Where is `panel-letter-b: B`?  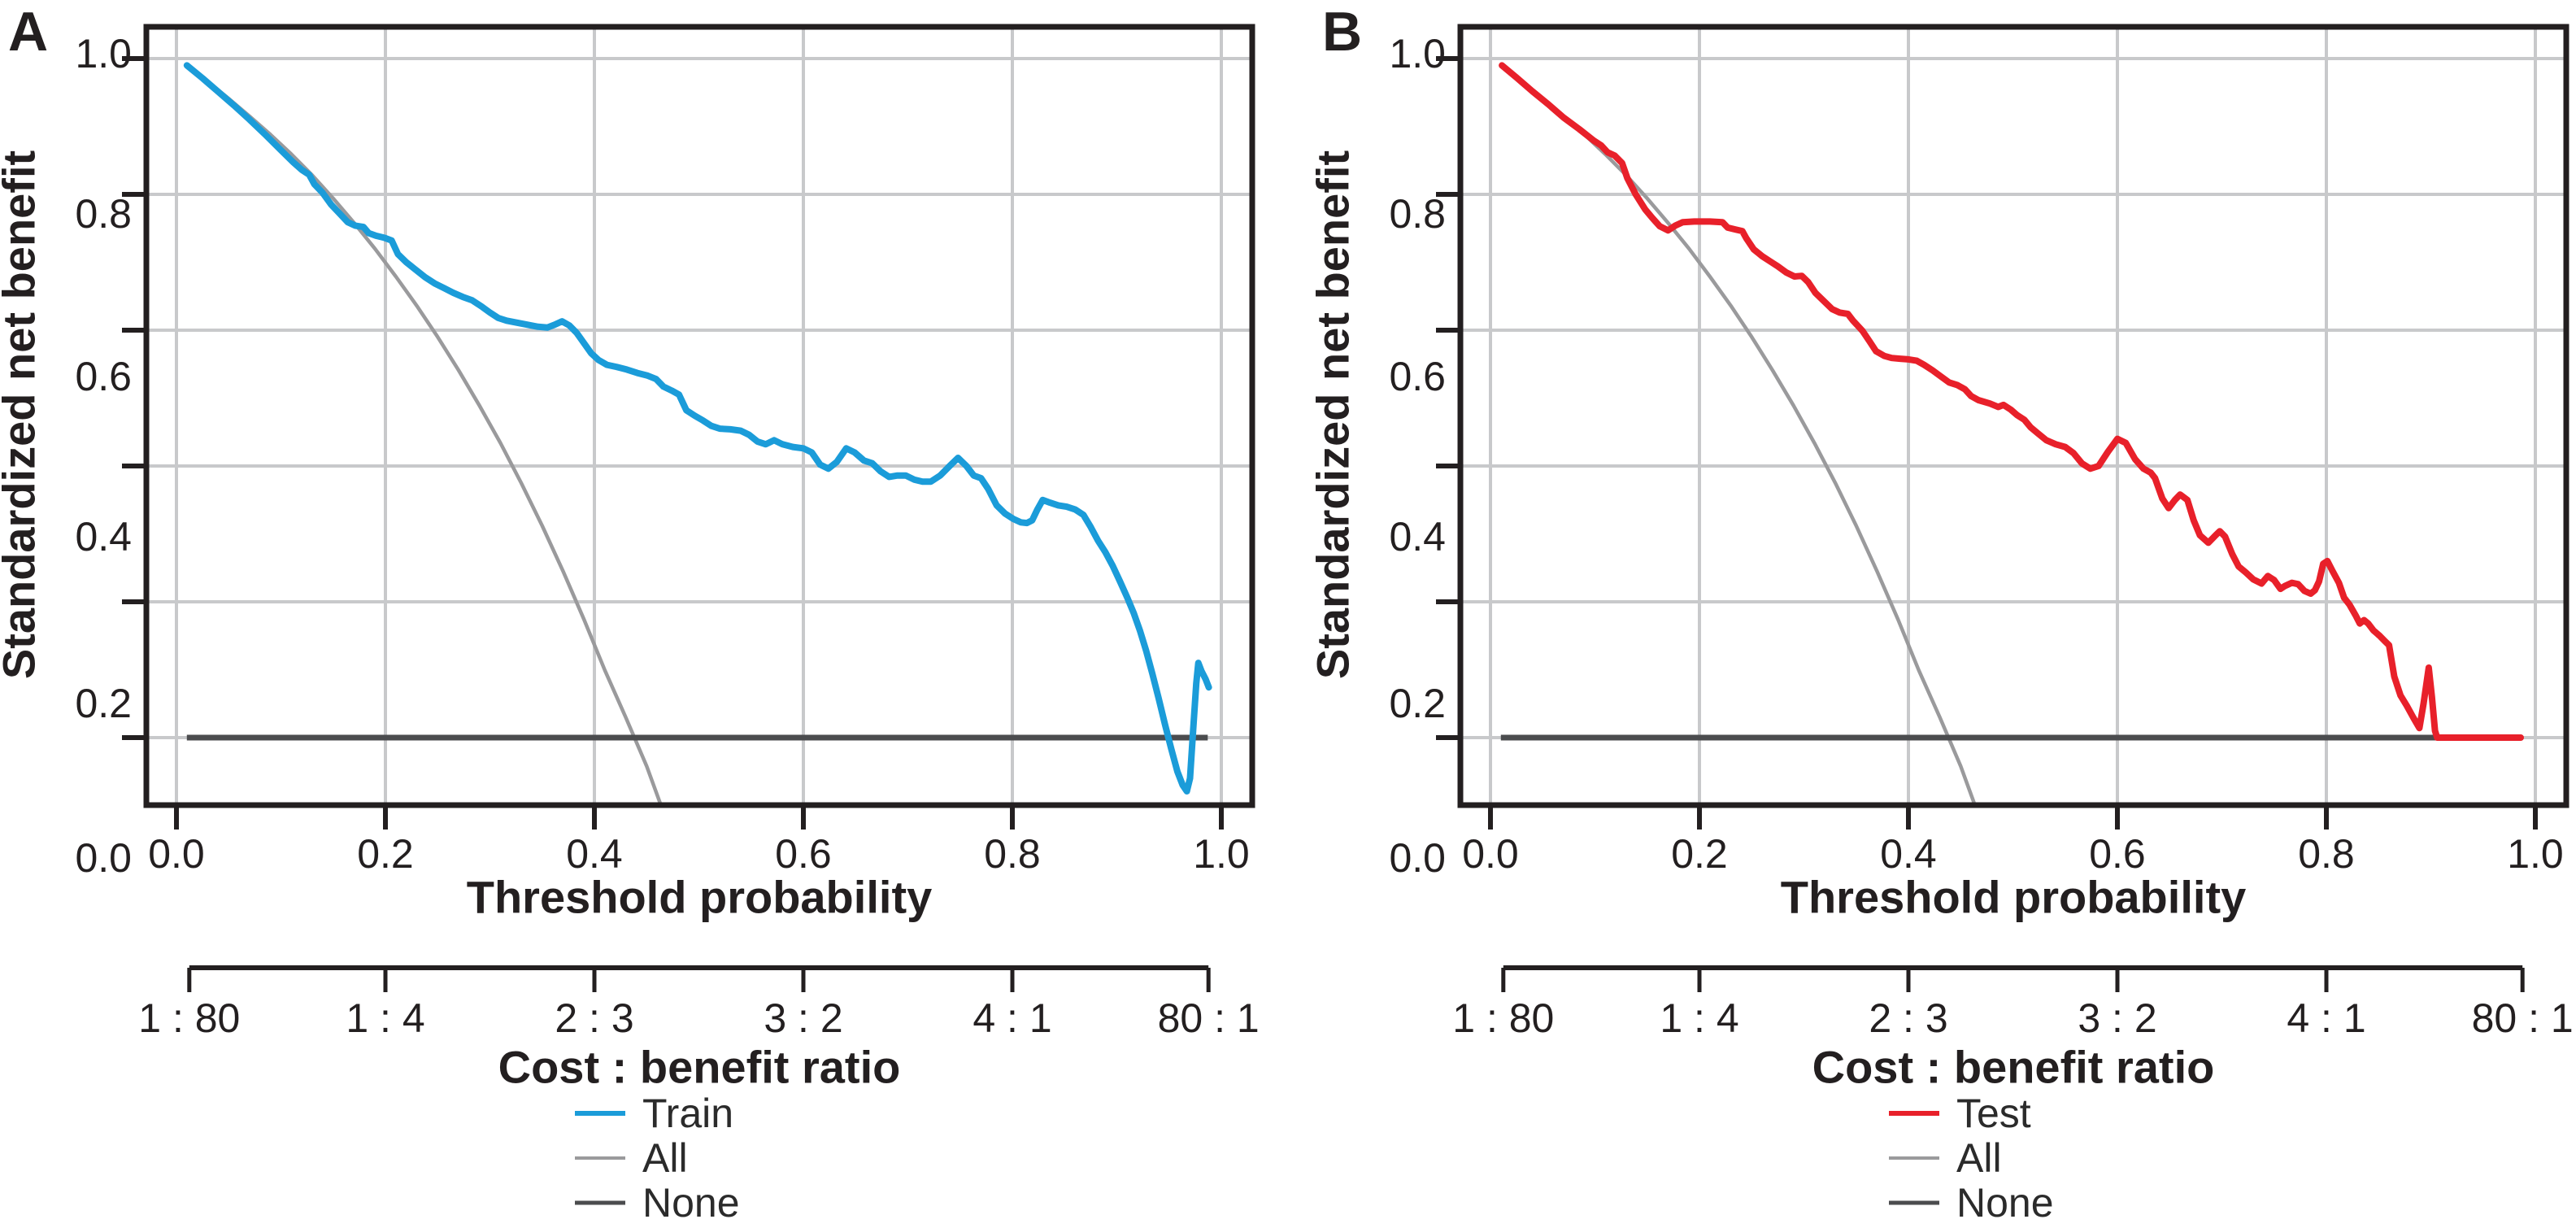
panel-letter-b: B is located at coordinates (1342, 32).